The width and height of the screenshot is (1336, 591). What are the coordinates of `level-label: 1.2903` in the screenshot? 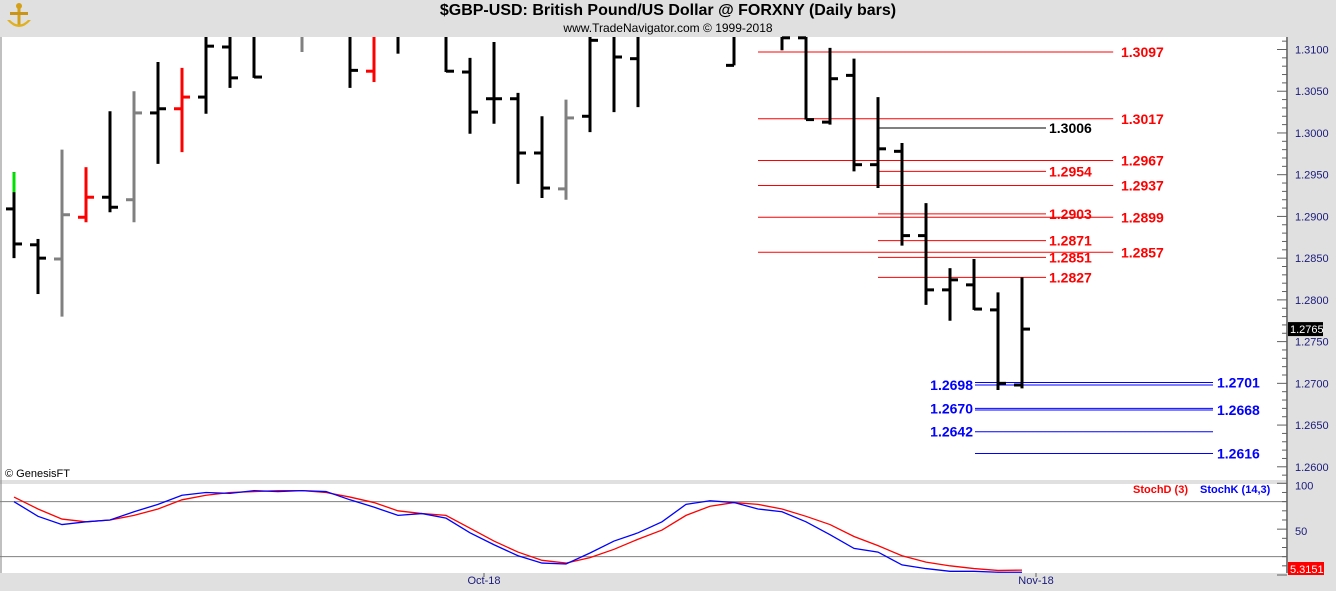 It's located at (1070, 214).